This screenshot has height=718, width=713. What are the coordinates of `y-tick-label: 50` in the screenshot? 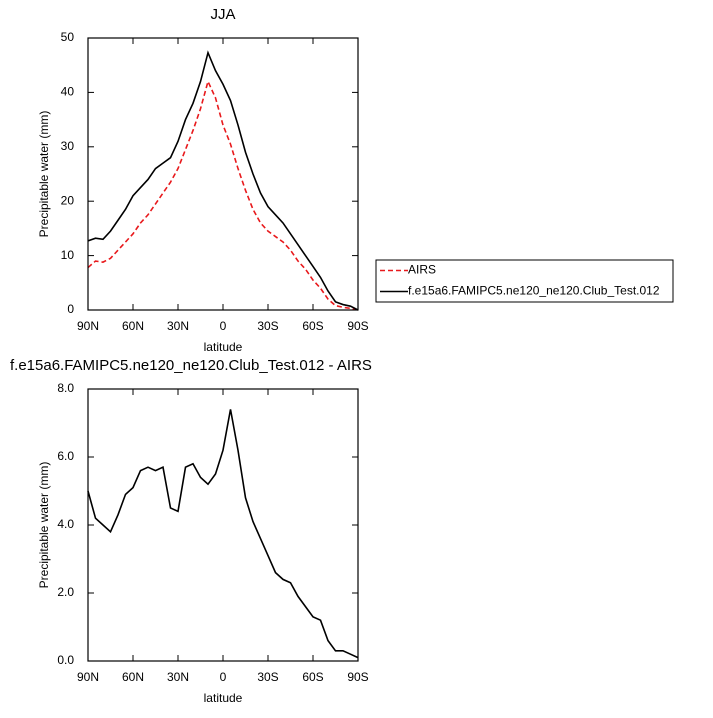 It's located at (68, 37).